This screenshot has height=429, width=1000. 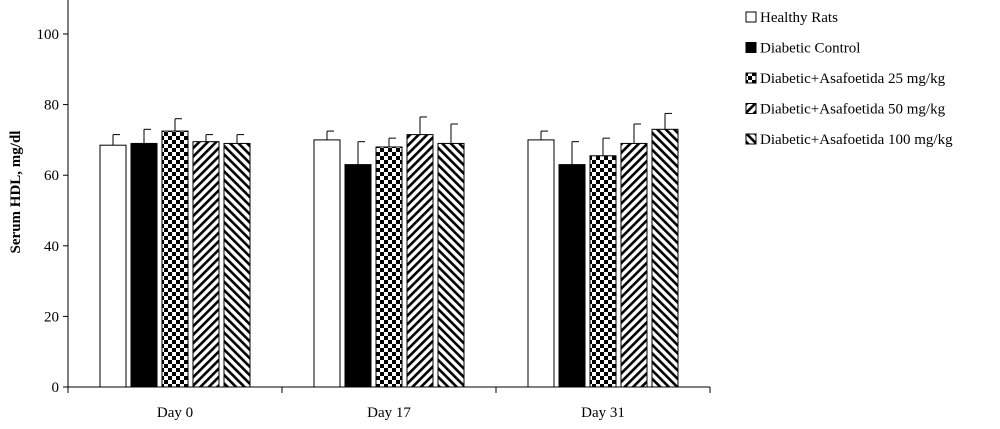 I want to click on y-tick-label: 80, so click(x=51, y=106).